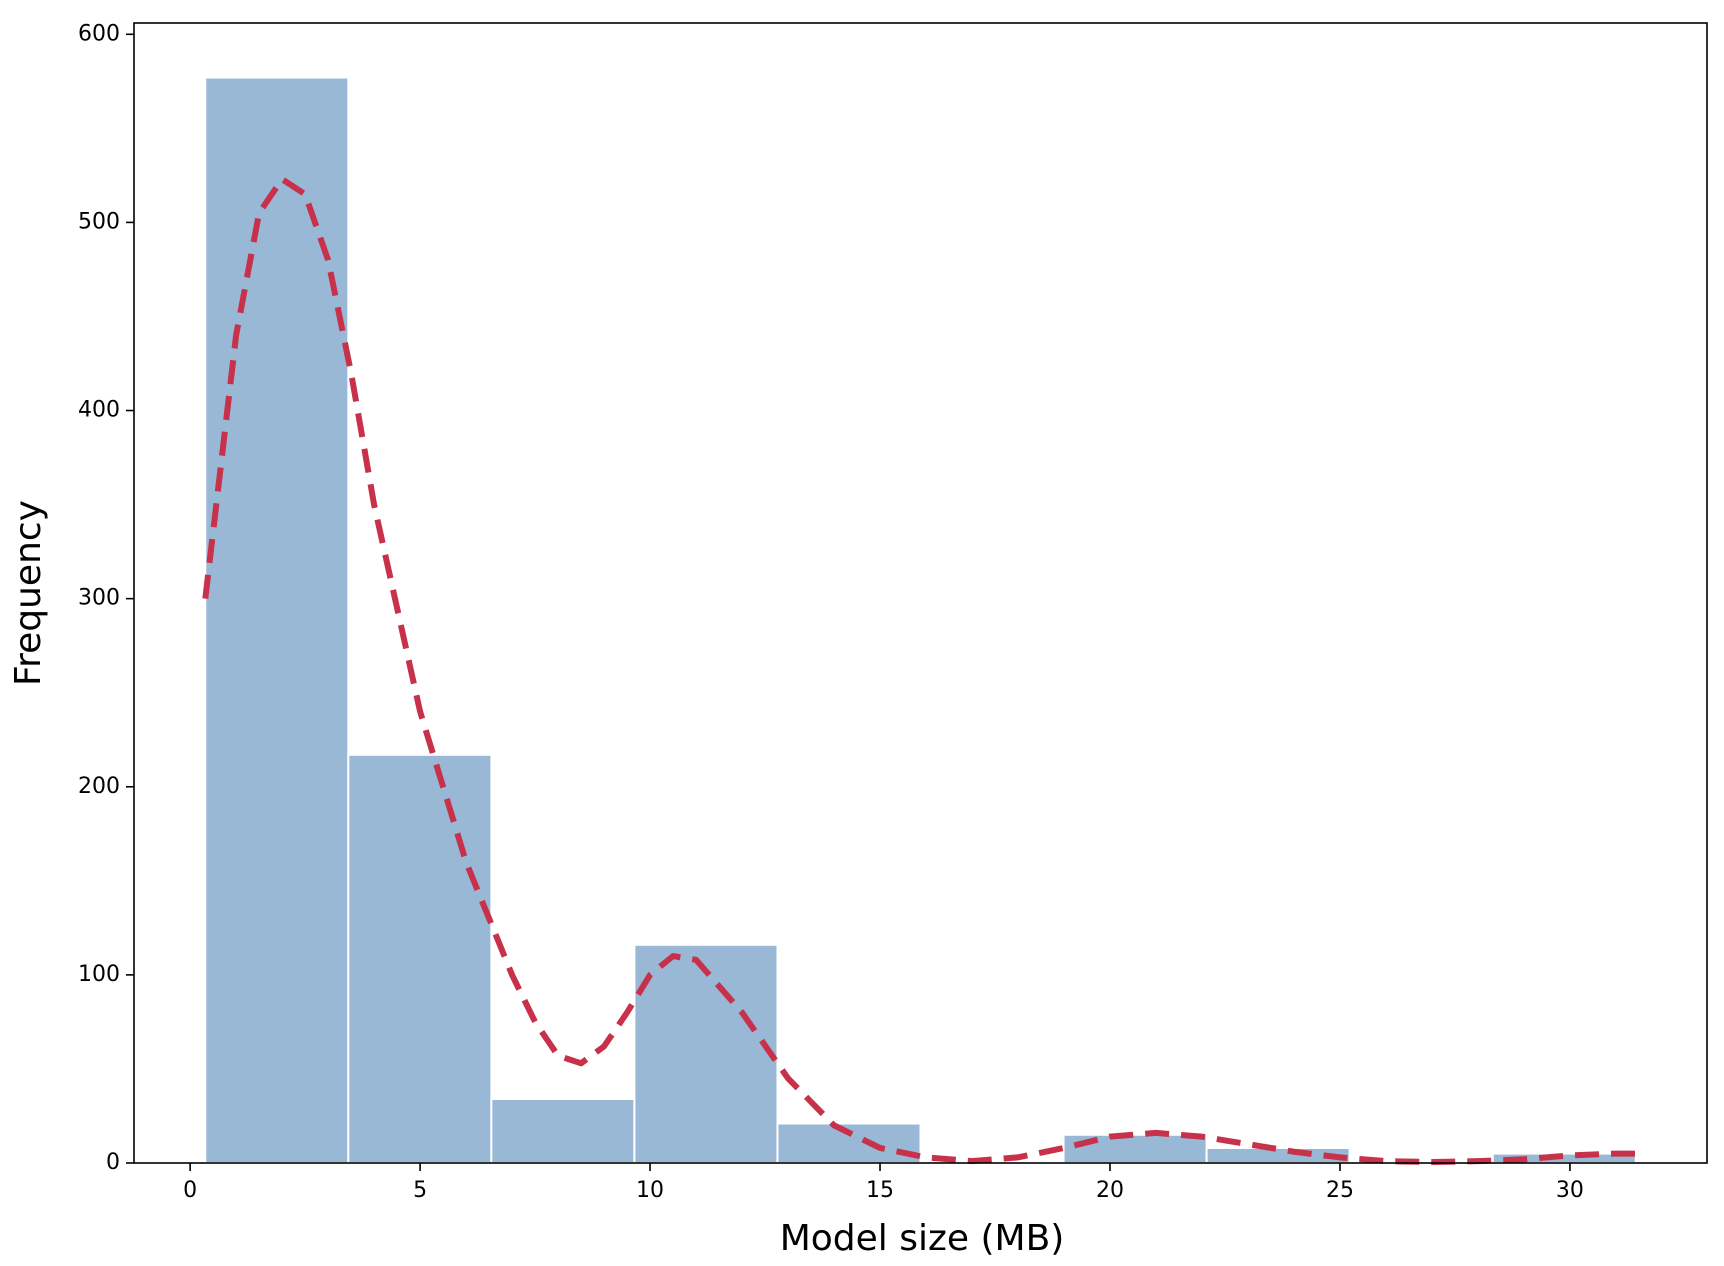 The width and height of the screenshot is (1724, 1266). I want to click on y-tick-label: 0, so click(113, 1162).